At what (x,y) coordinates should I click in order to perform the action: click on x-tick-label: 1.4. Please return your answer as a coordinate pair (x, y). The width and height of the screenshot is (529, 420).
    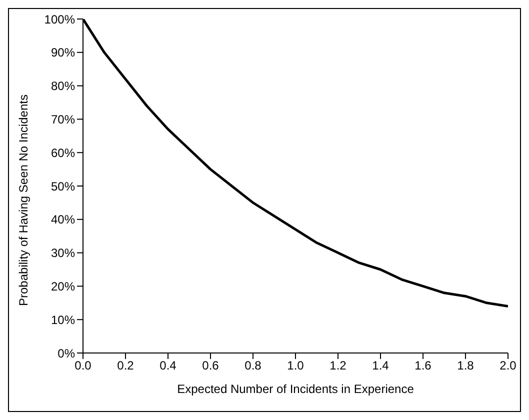
    Looking at the image, I should click on (381, 365).